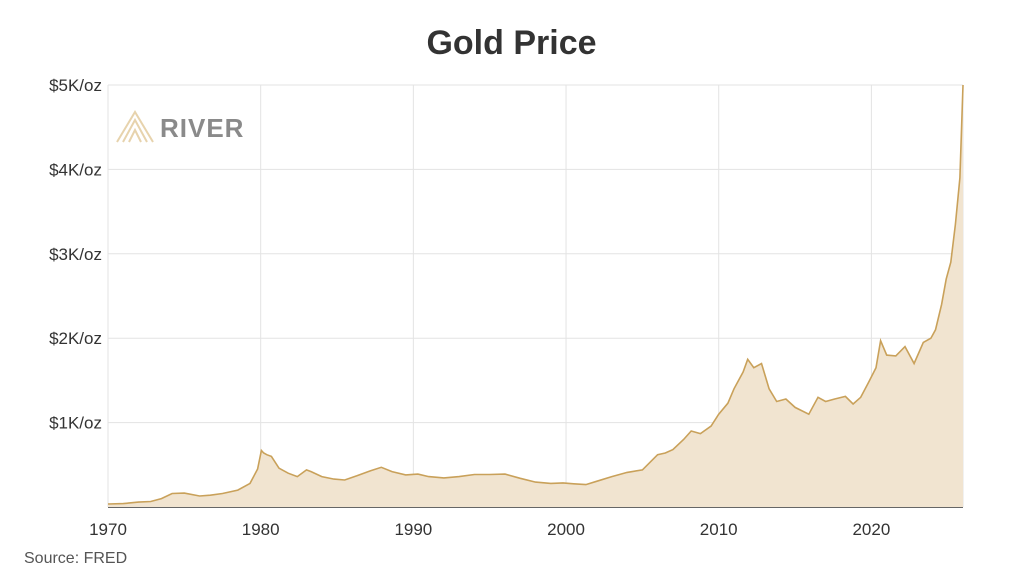  Describe the element at coordinates (76, 558) in the screenshot. I see `source-note: Source: FRED` at that location.